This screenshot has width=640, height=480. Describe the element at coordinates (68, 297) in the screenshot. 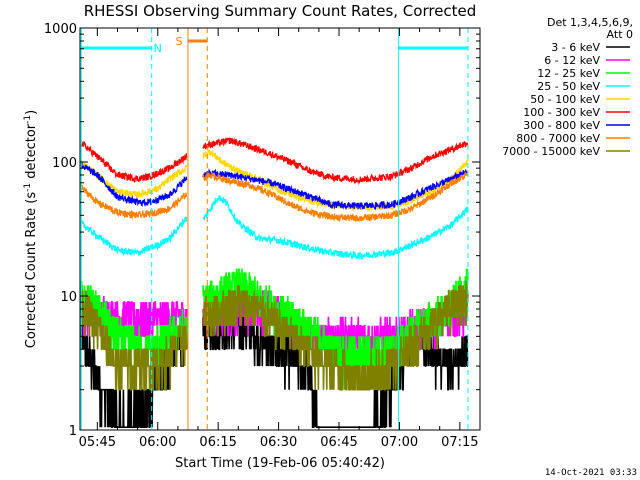

I see `y-tick-label-2: 10` at that location.